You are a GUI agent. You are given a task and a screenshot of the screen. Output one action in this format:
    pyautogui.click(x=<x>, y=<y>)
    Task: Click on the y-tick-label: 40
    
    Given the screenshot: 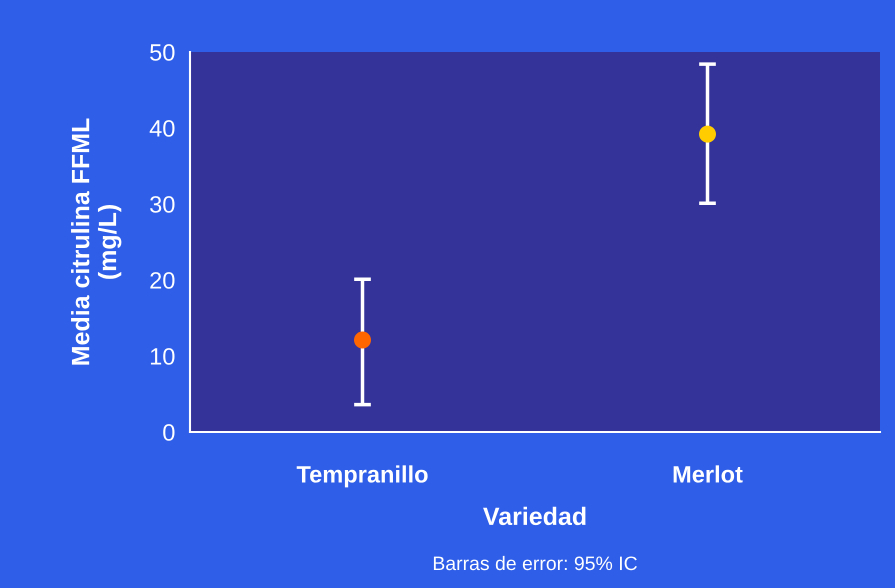 What is the action you would take?
    pyautogui.click(x=162, y=128)
    